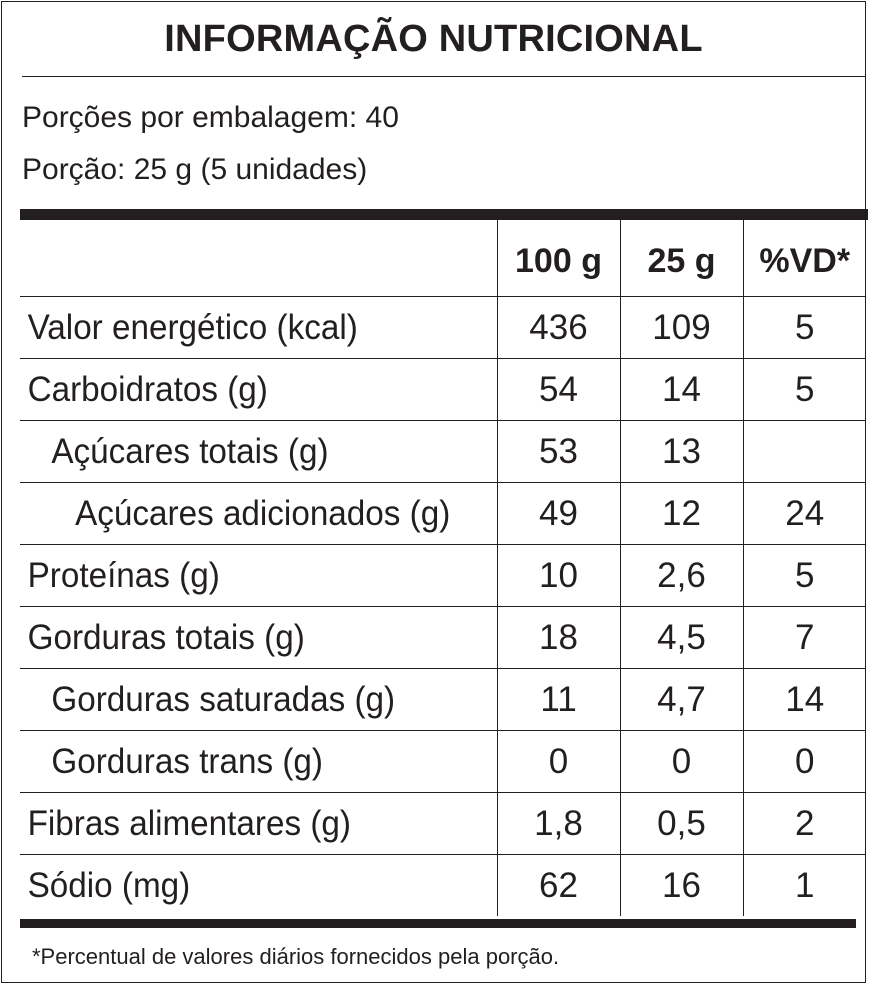 This screenshot has width=869, height=986. I want to click on nutrient-label: Gorduras saturadas (g), so click(247, 699).